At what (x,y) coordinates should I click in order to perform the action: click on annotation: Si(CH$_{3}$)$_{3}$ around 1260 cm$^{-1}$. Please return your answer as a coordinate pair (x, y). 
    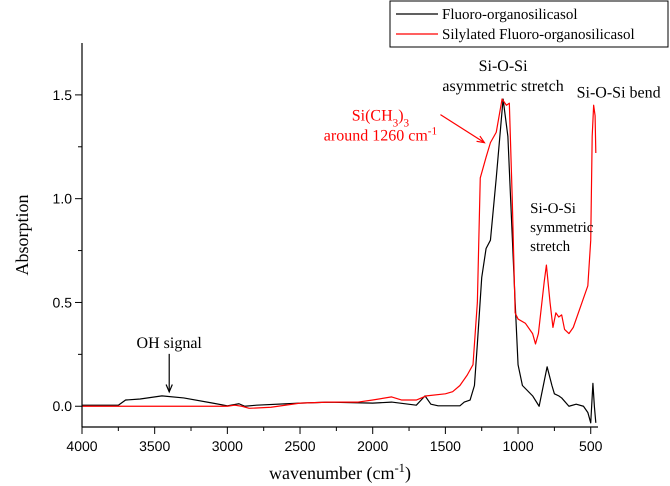
    Looking at the image, I should click on (381, 126).